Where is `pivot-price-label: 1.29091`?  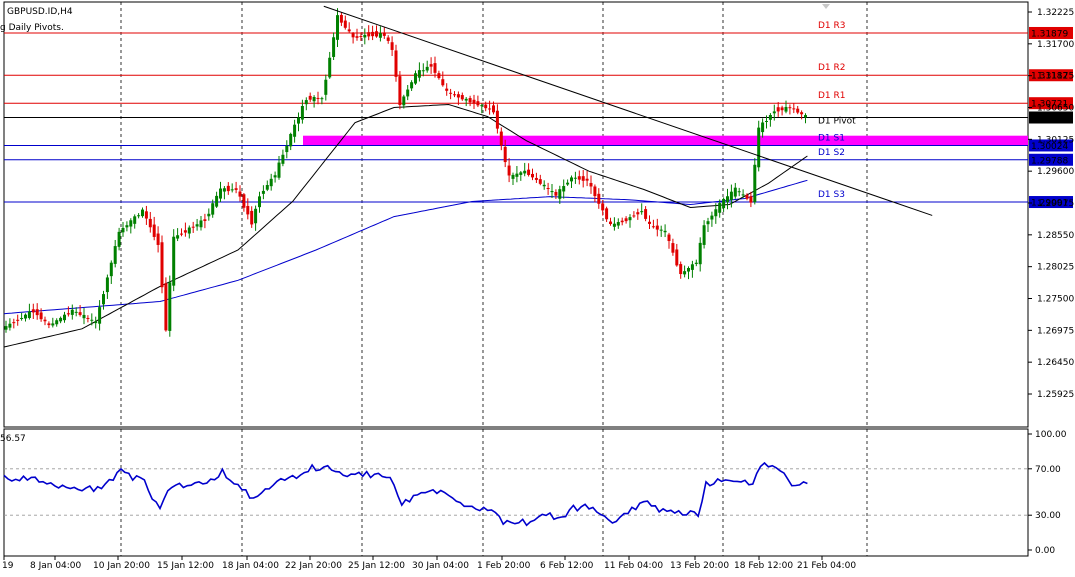
pivot-price-label: 1.29091 is located at coordinates (1049, 204).